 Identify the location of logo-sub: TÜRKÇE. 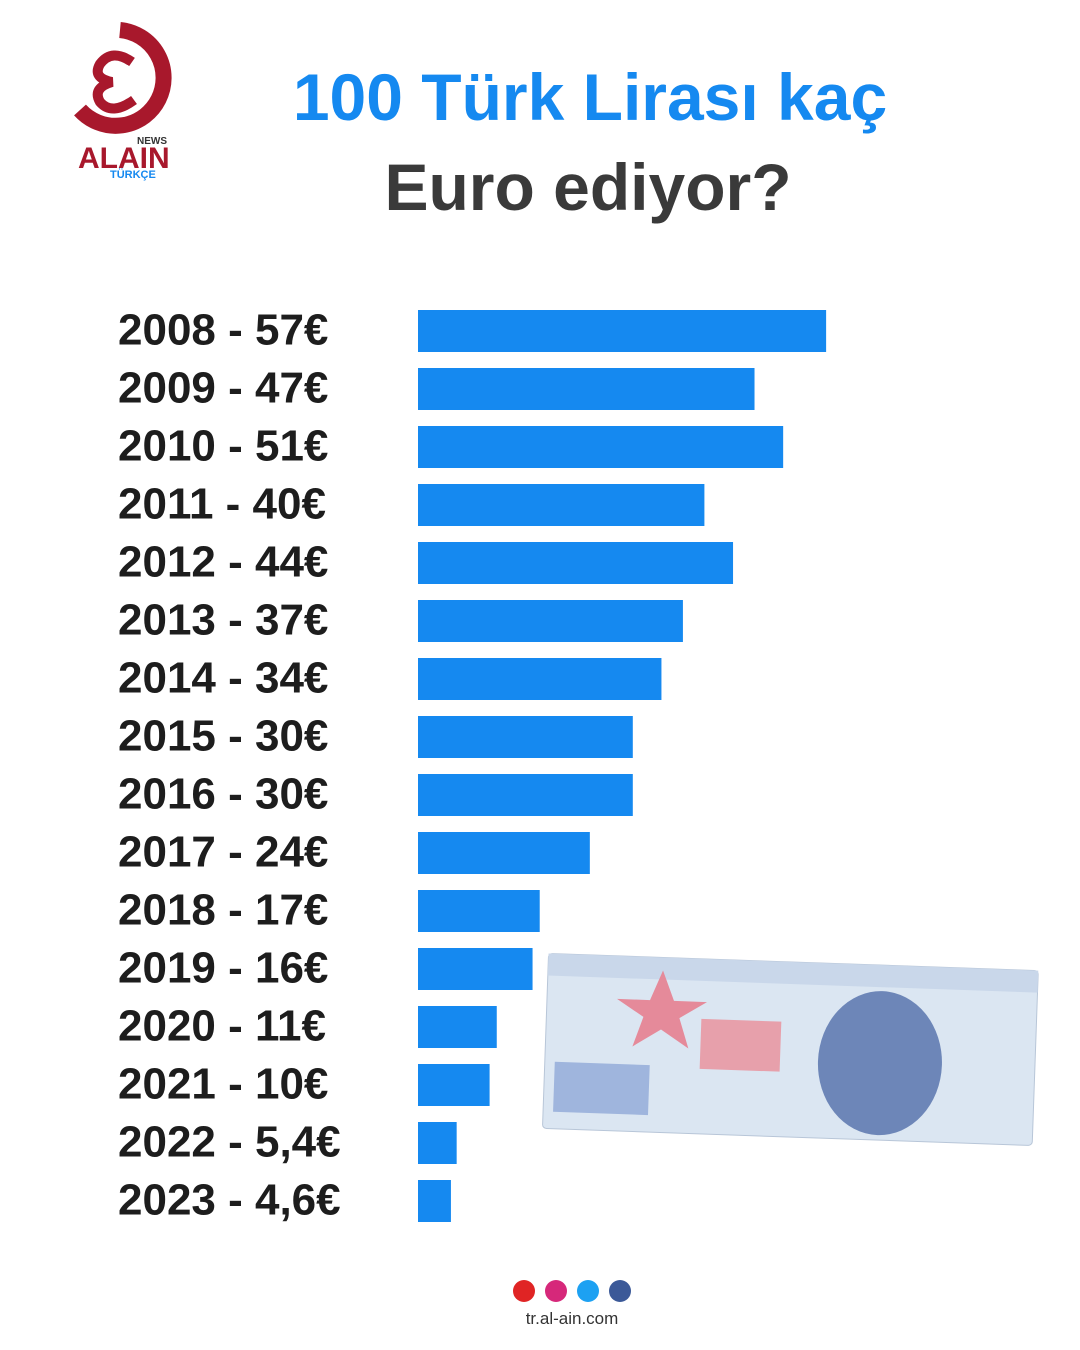
(133, 174).